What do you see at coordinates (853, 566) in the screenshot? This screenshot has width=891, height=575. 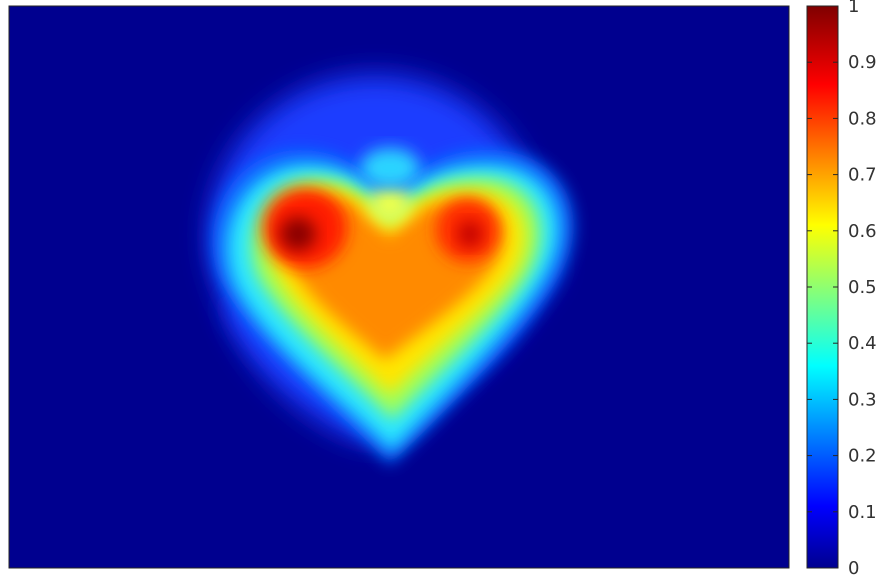 I see `colorbar-tick-label: 0` at bounding box center [853, 566].